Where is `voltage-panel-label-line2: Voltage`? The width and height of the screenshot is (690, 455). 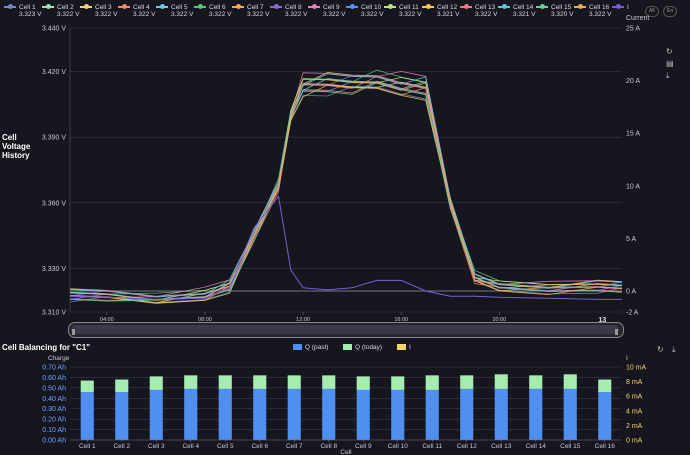
voltage-panel-label-line2: Voltage is located at coordinates (16, 146).